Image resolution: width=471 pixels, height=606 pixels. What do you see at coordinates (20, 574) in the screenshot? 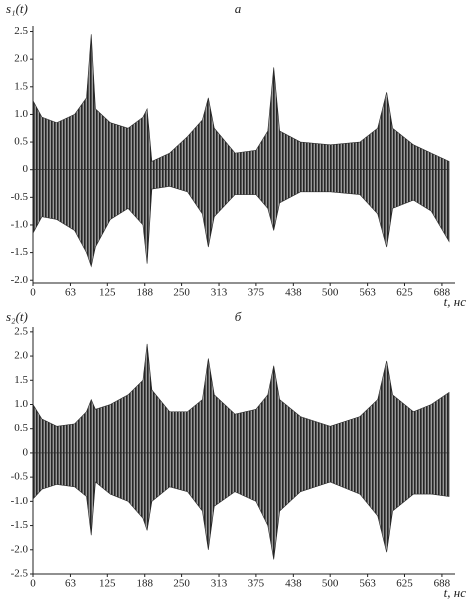
I see `y-tick-label: -2.5` at bounding box center [20, 574].